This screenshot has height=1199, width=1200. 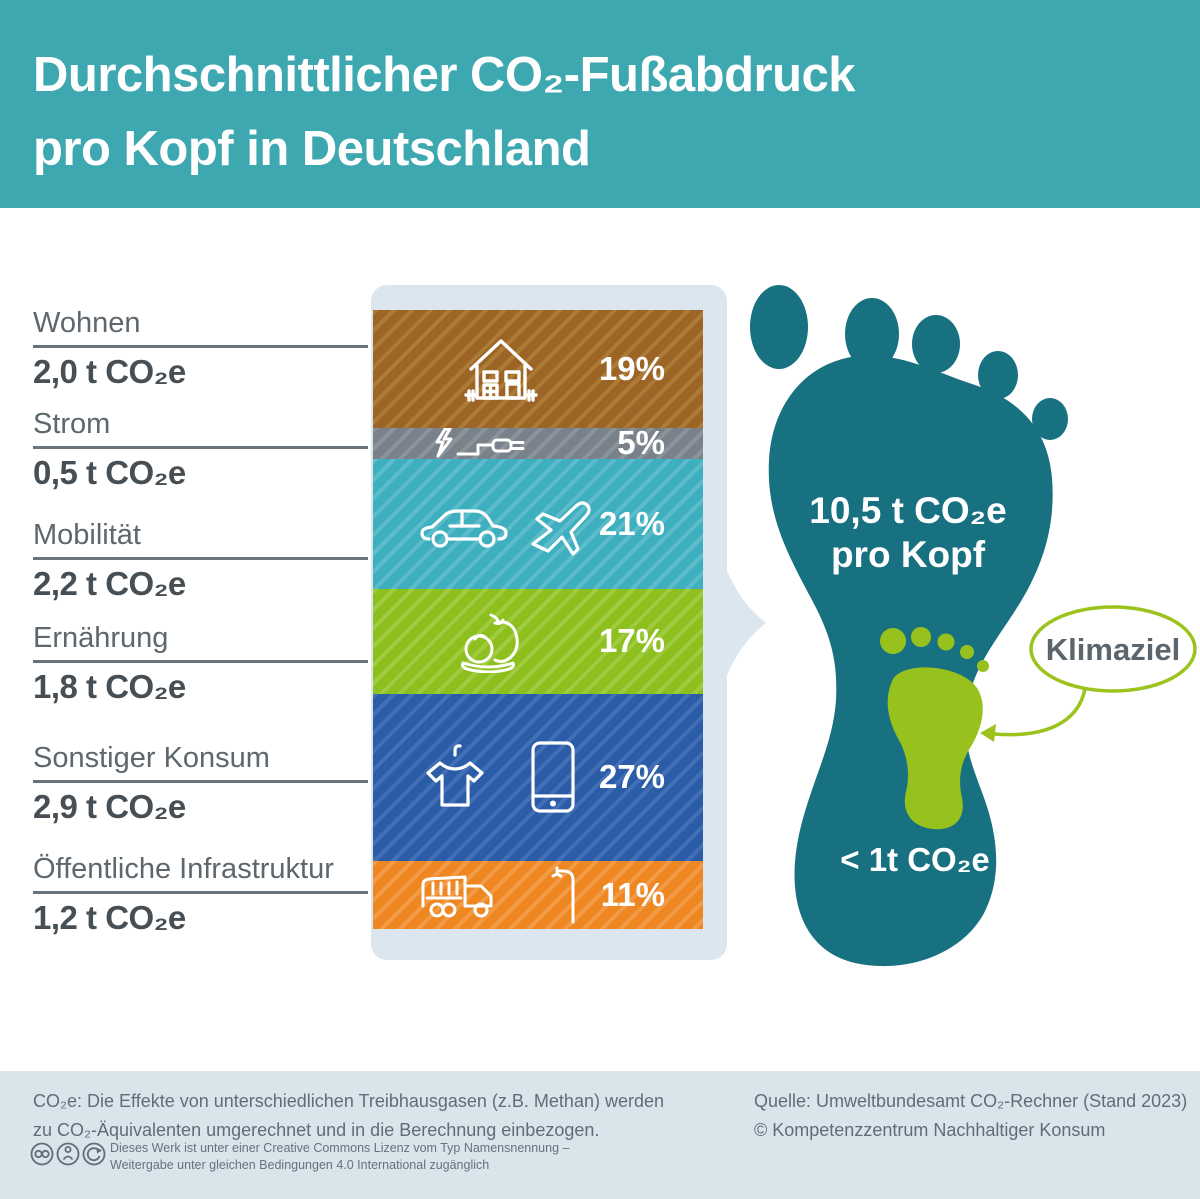 What do you see at coordinates (444, 75) in the screenshot?
I see `page-title-line1: Durchschnittlicher CO₂-Fußabdruck` at bounding box center [444, 75].